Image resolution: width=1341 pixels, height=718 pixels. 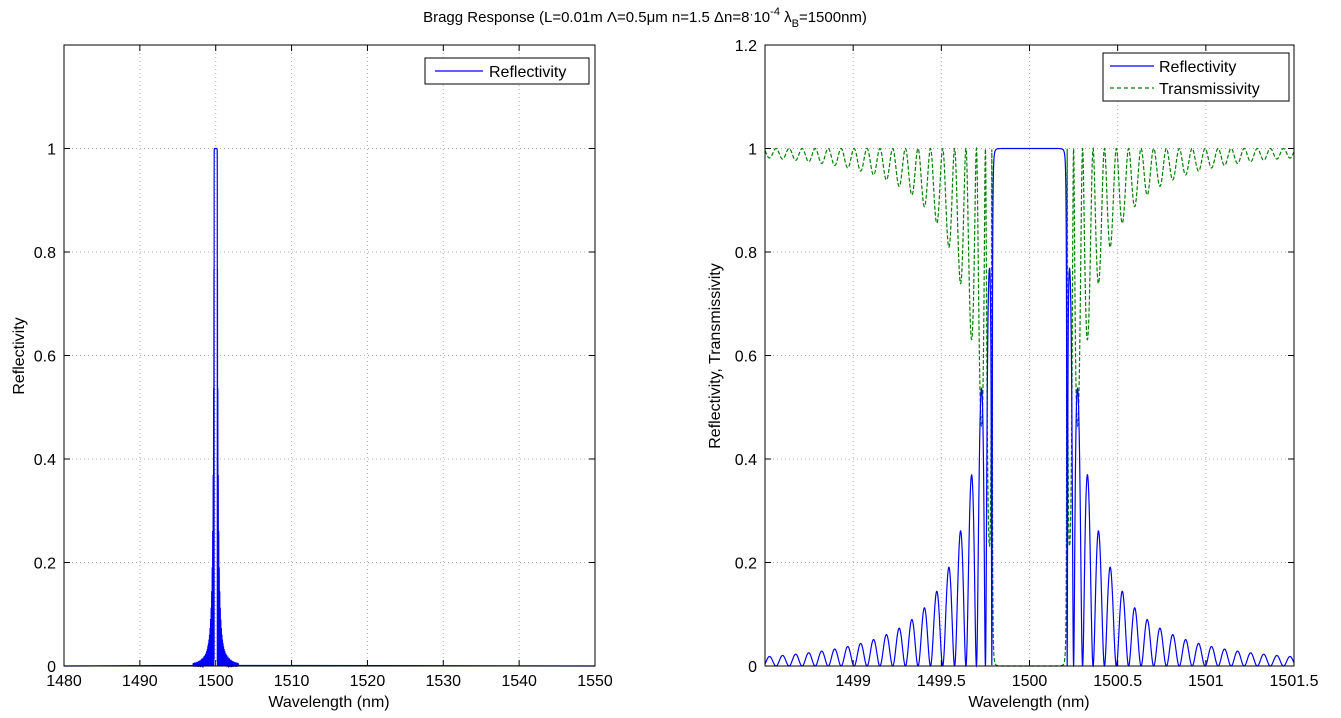 I want to click on right-x-axis-label: Wavelength (nm), so click(x=1028, y=702).